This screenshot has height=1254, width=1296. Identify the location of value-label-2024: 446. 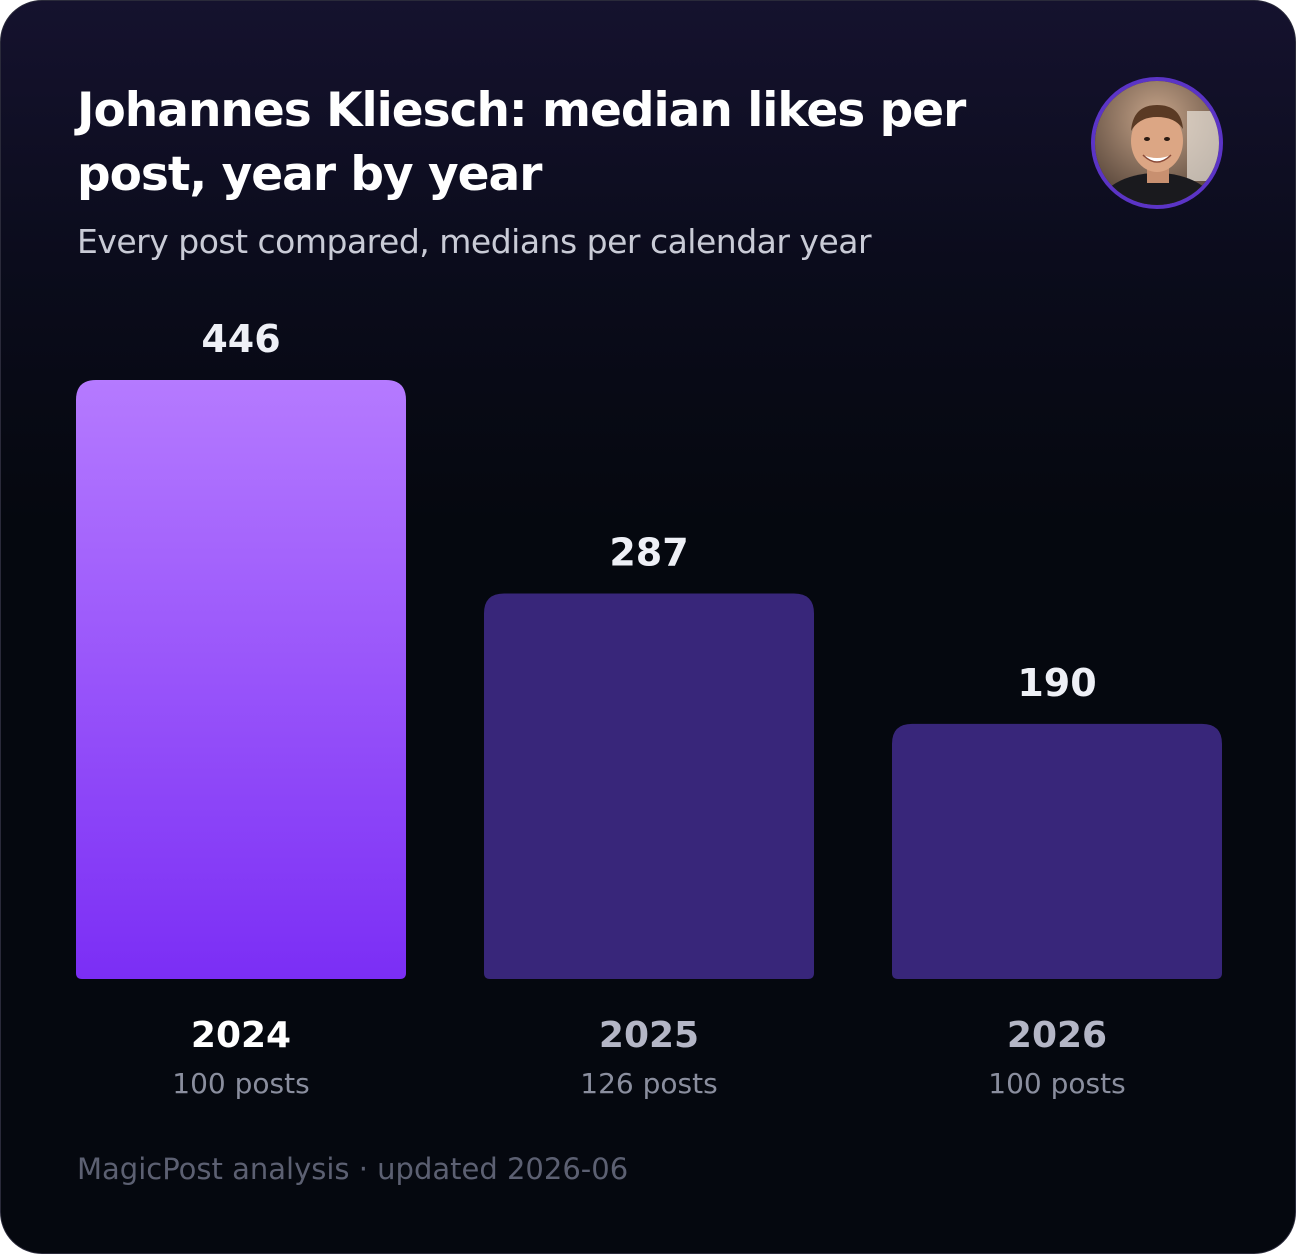
(240, 339).